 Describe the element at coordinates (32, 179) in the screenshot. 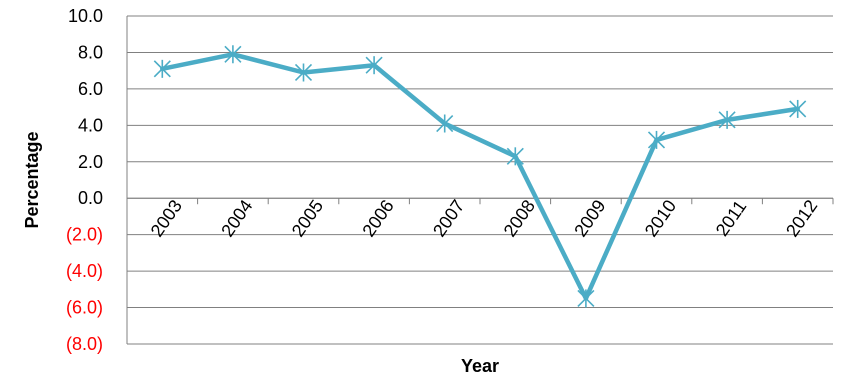

I see `y-axis-title: Percentage` at that location.